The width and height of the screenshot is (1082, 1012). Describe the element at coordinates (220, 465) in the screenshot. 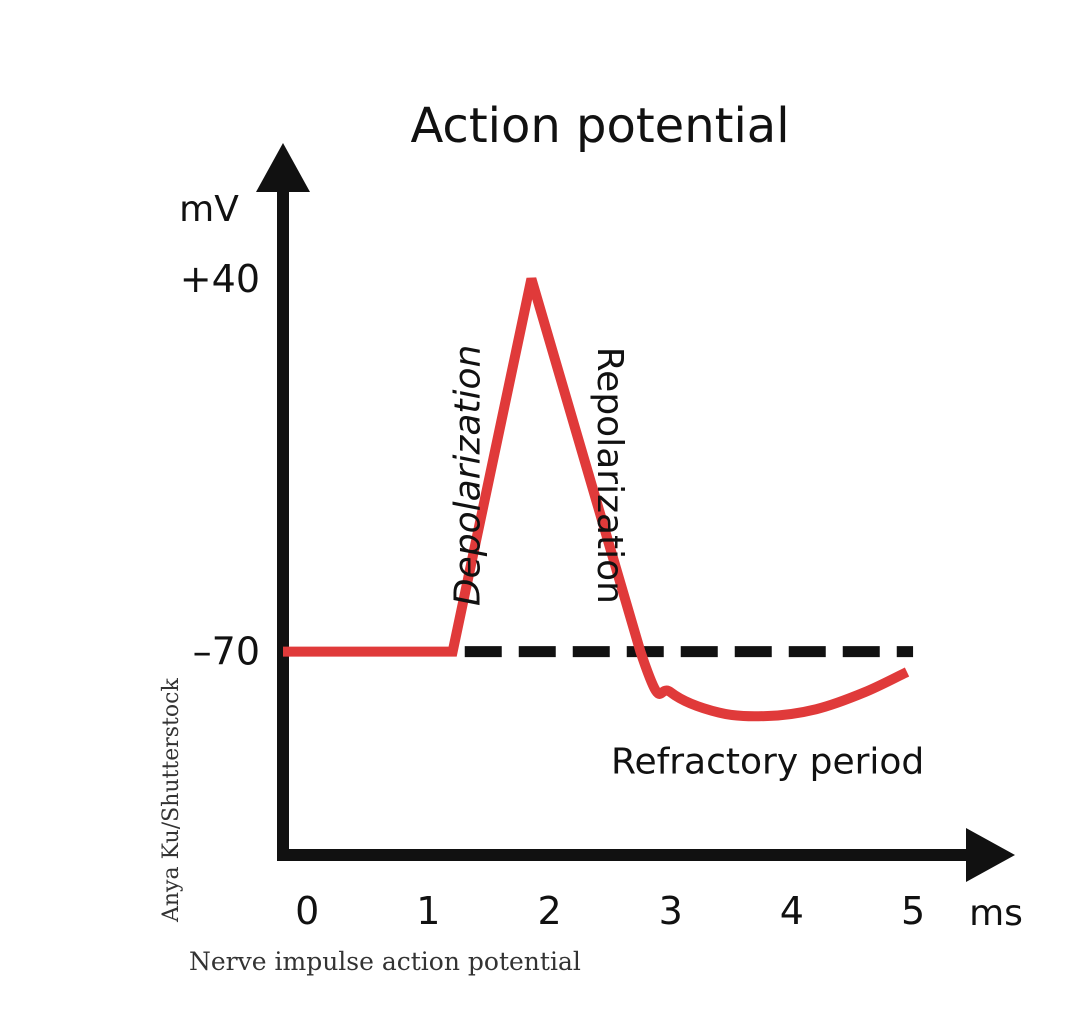

I see `y-tick-labels: +40 –70` at that location.